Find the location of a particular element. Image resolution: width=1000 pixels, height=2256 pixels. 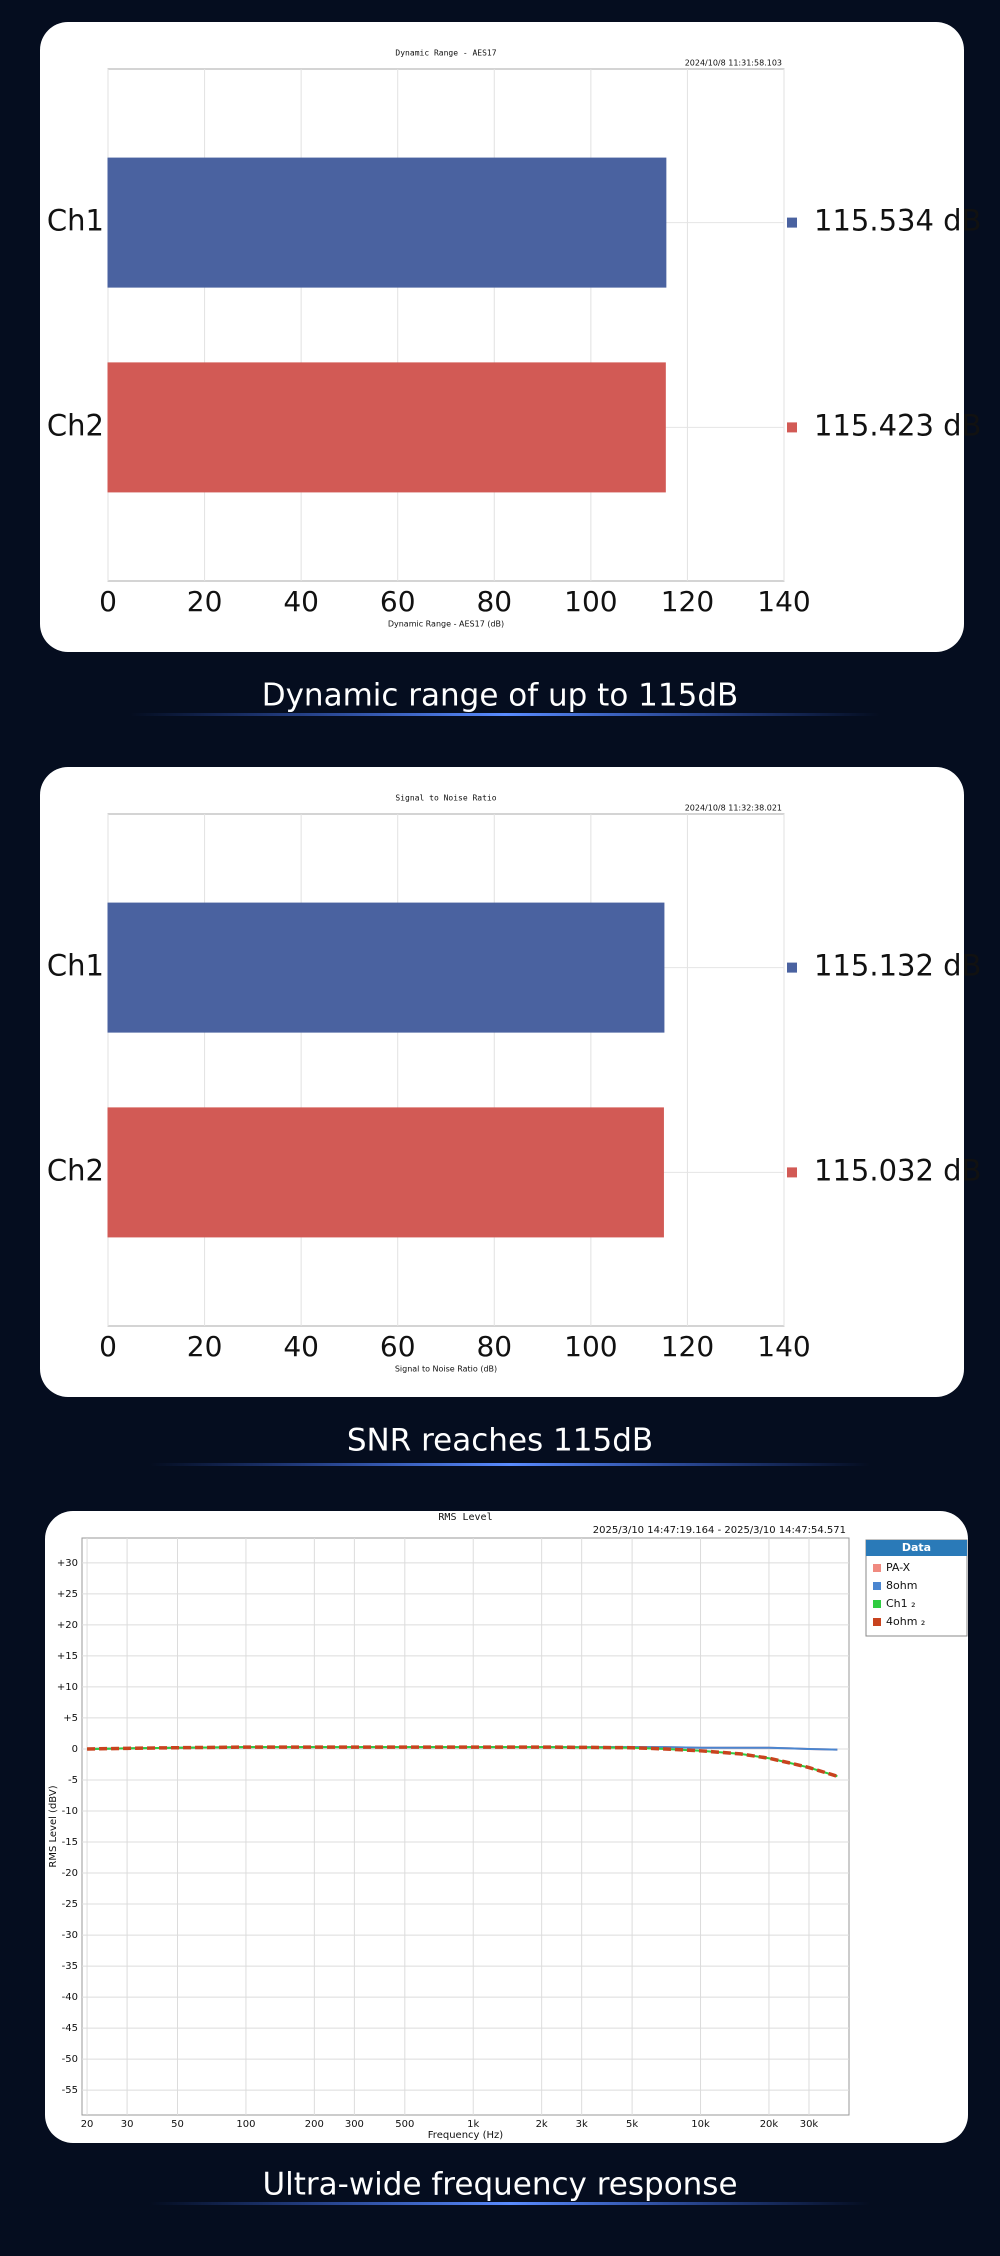

y-tick-label: -55 is located at coordinates (70, 2090).